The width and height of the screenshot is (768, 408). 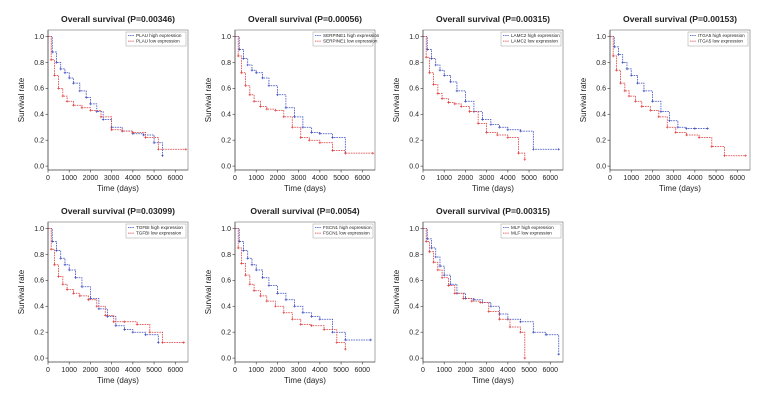 I want to click on chart-title: Overall survival (P=0.00056), so click(x=305, y=19).